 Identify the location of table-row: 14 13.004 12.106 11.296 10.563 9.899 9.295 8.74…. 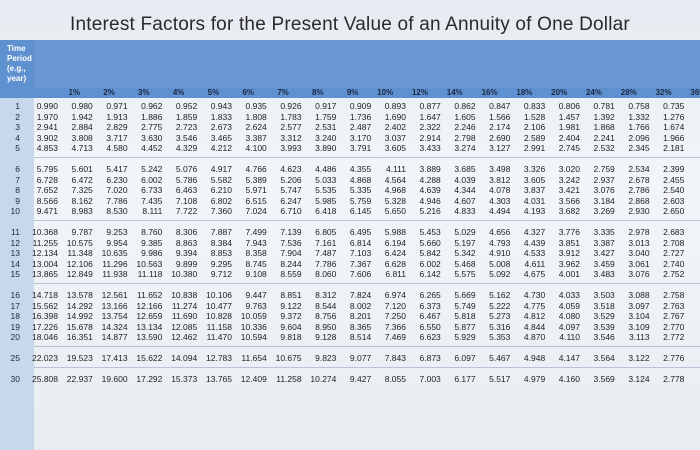
(350, 264).